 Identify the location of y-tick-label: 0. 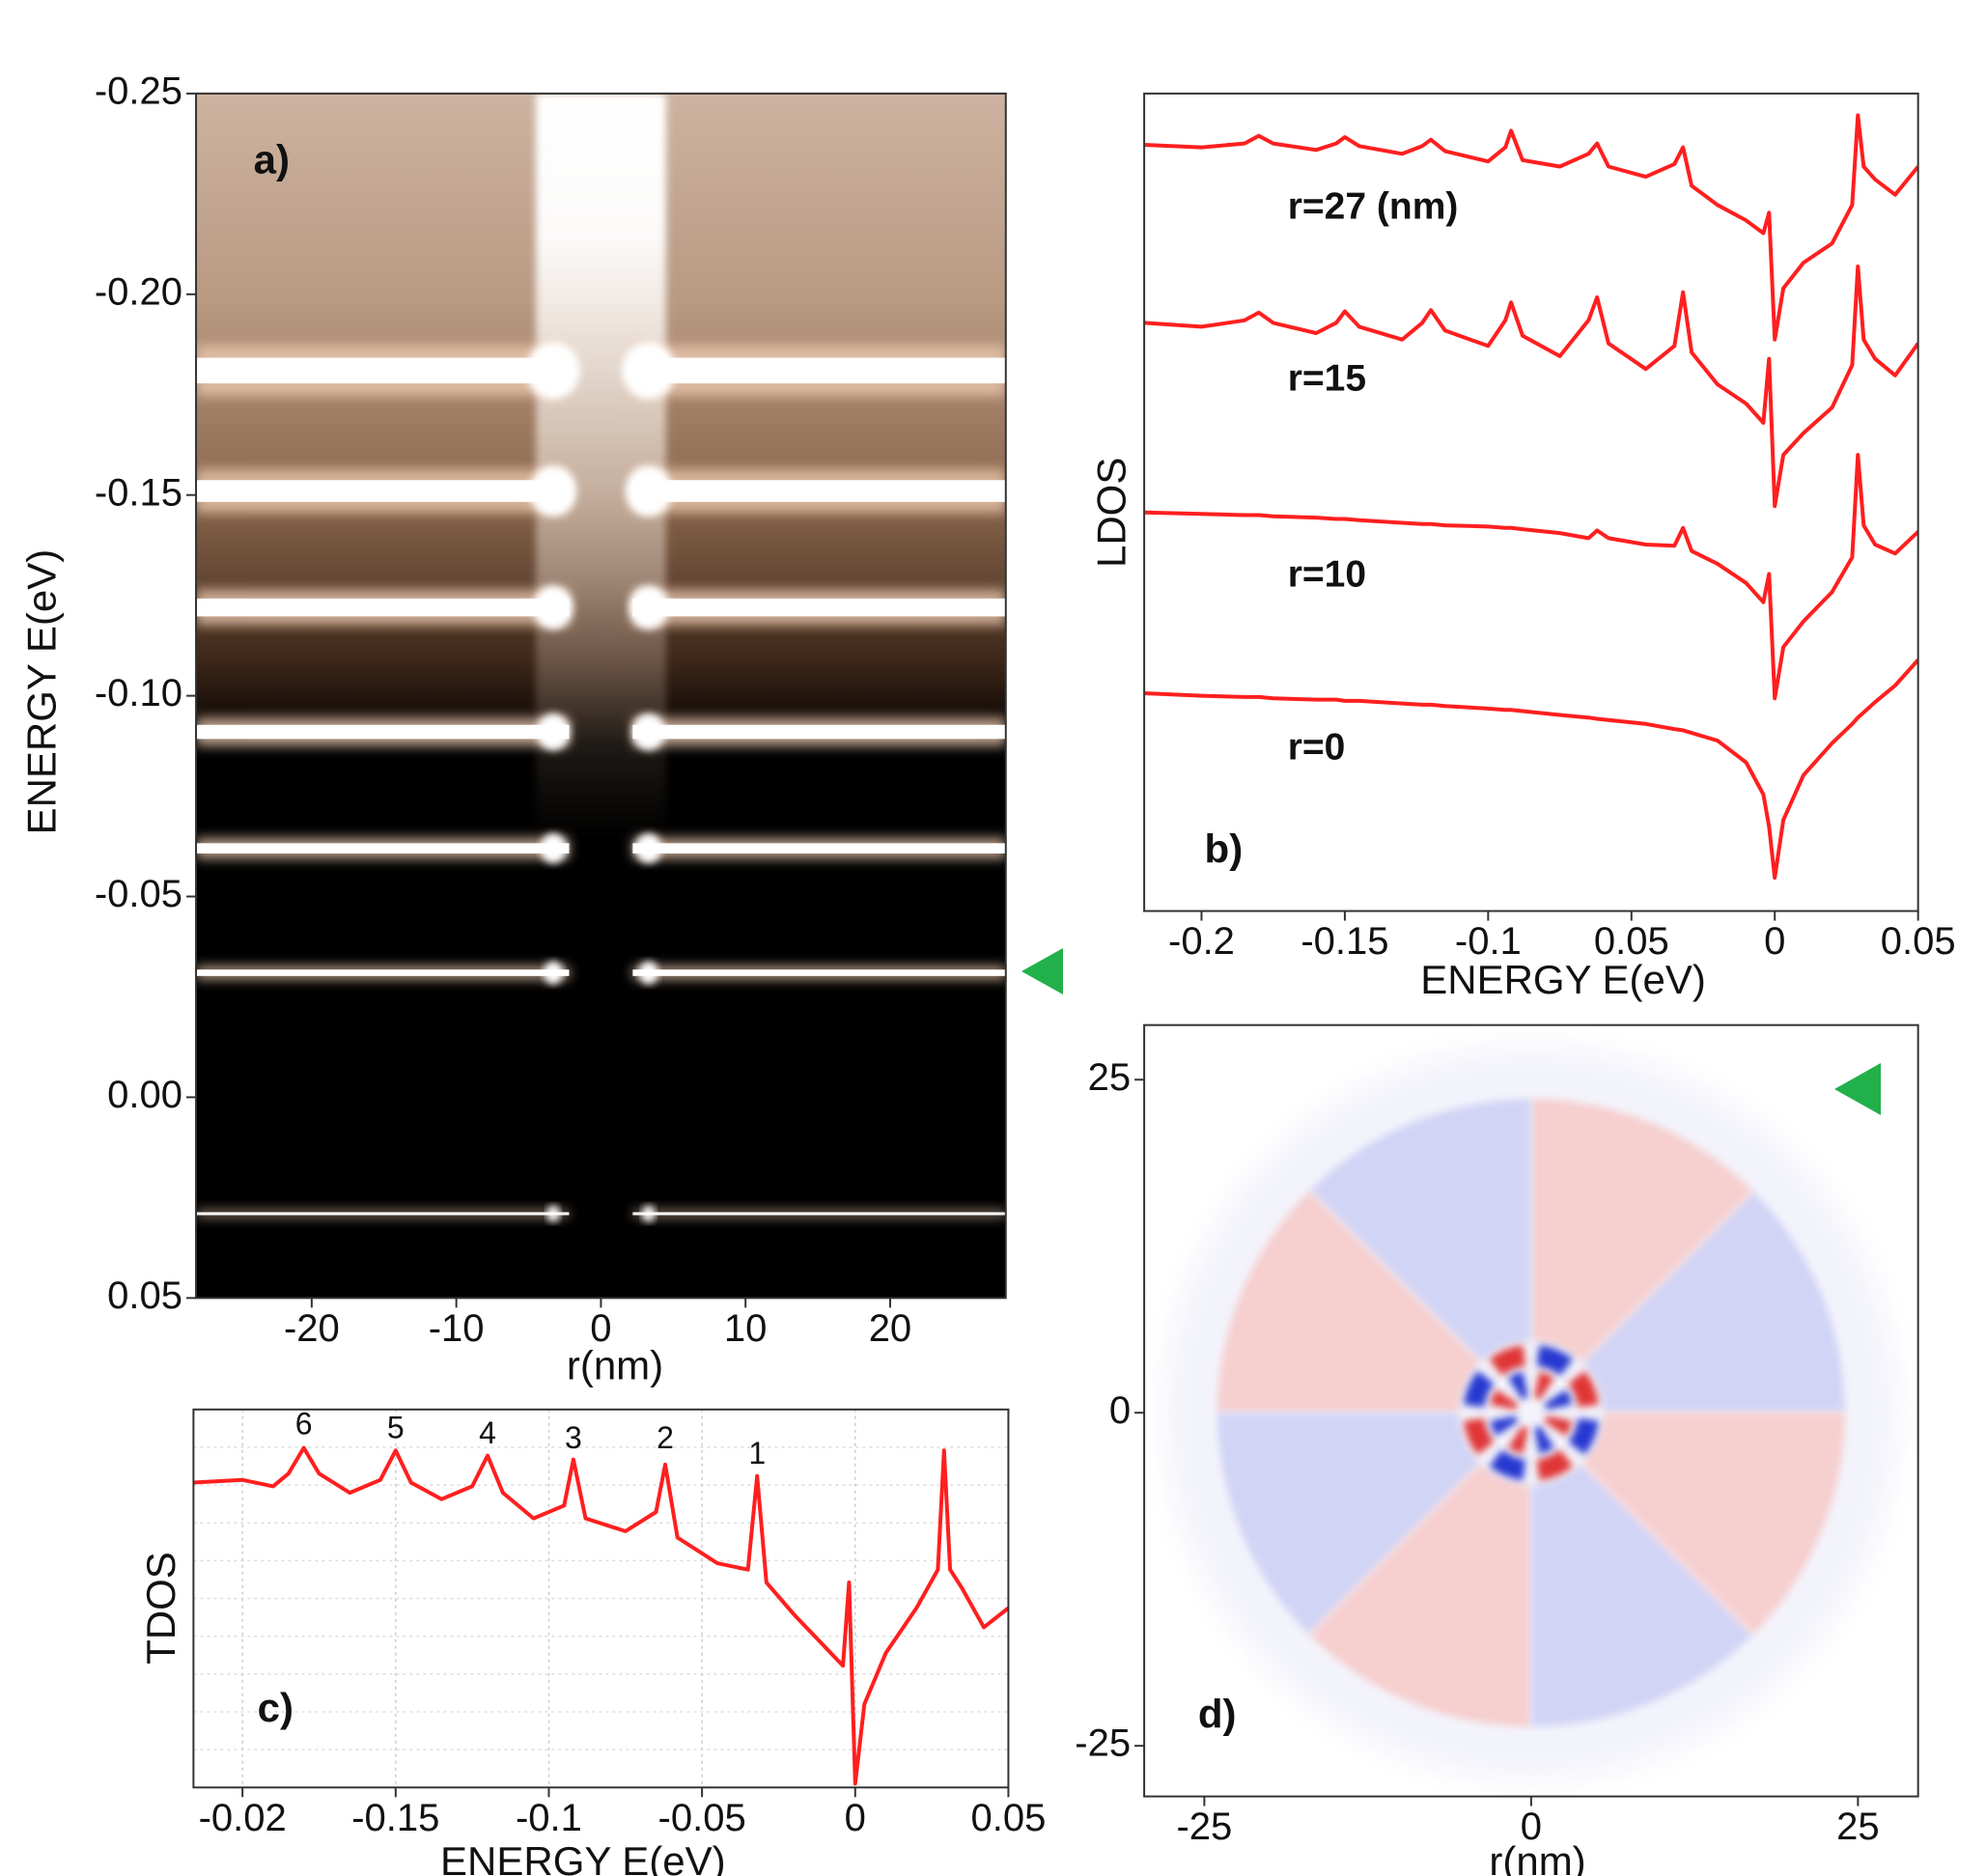
(1120, 1411).